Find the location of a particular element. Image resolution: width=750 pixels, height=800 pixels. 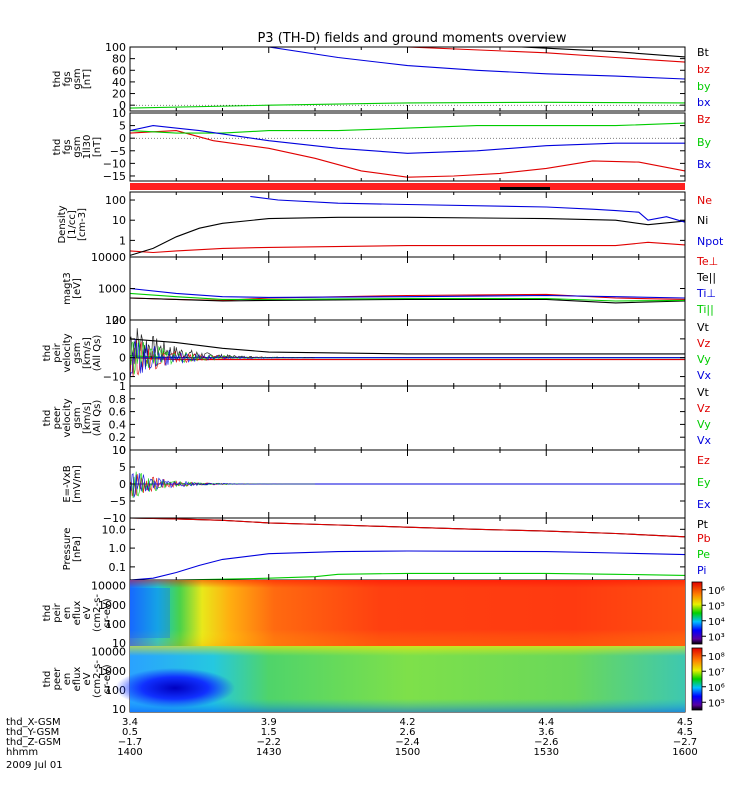

y-axis-label: peir is located at coordinates (57, 612).